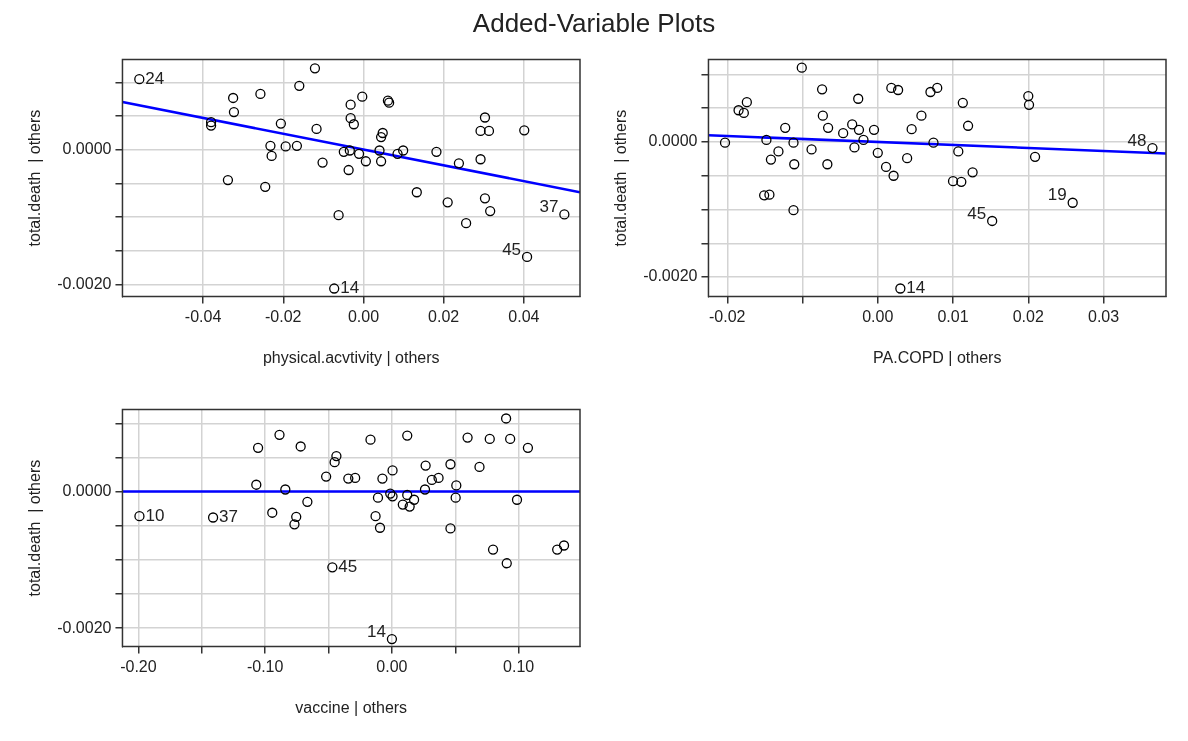  I want to click on annotation: 14, so click(350, 288).